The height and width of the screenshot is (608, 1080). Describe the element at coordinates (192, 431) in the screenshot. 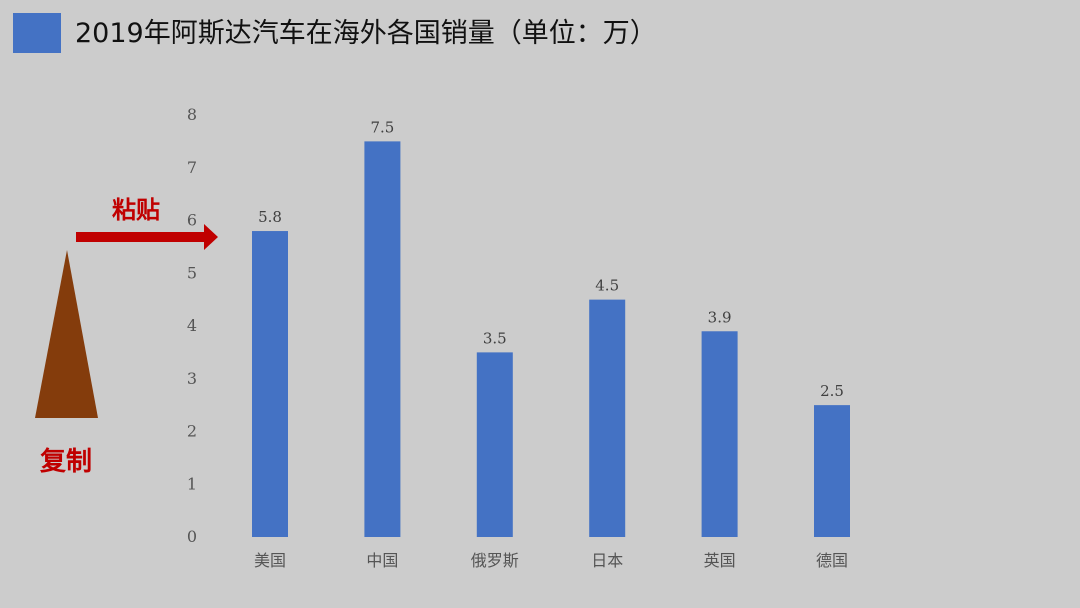

I see `y-tick-label: 2` at that location.